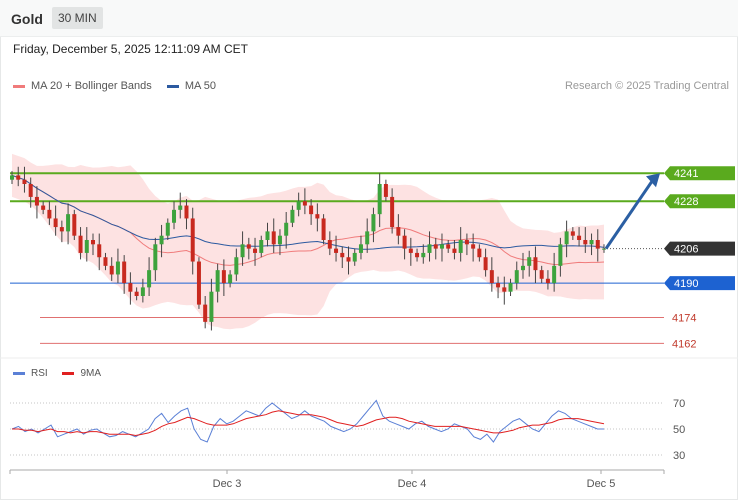  What do you see at coordinates (646, 86) in the screenshot?
I see `credit-text: Research © 2025 Trading Central` at bounding box center [646, 86].